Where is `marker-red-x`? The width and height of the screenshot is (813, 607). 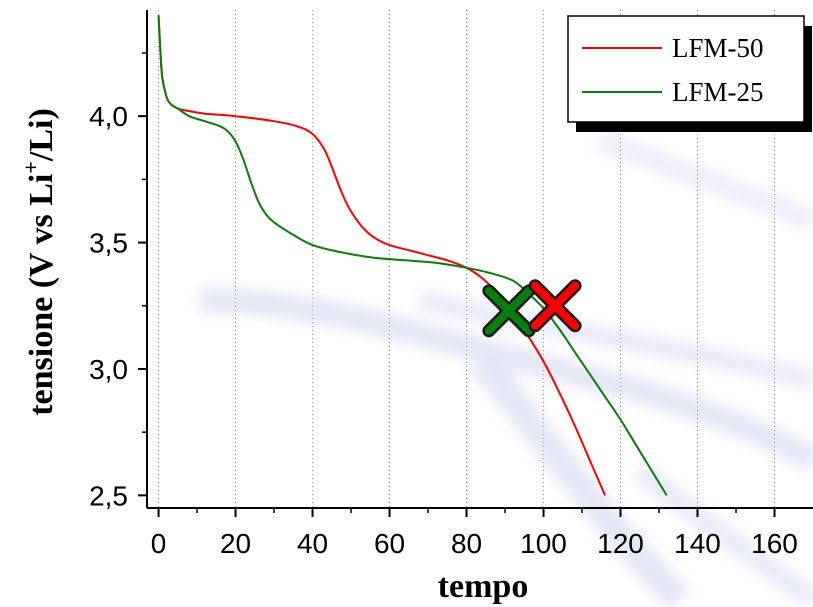
marker-red-x is located at coordinates (555, 306).